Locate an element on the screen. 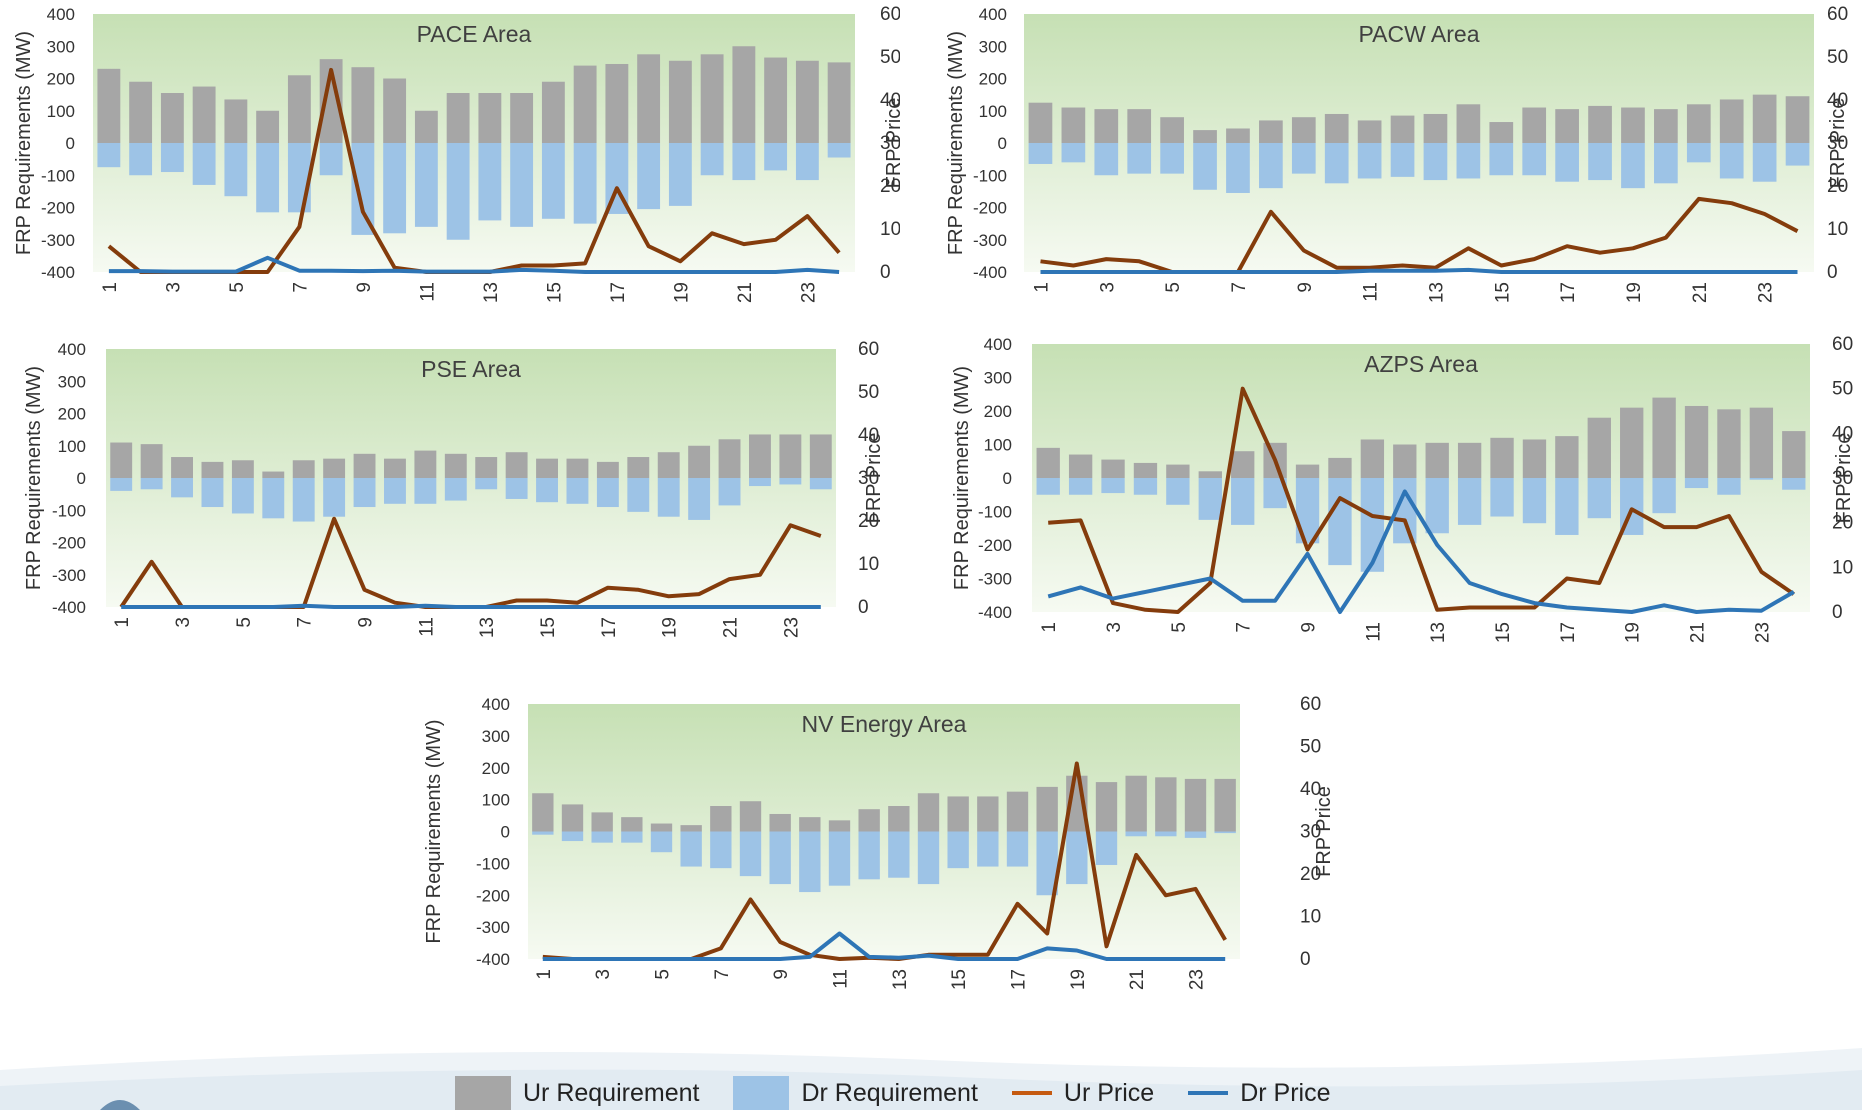  x-tick-label: 17 is located at coordinates (1568, 632).